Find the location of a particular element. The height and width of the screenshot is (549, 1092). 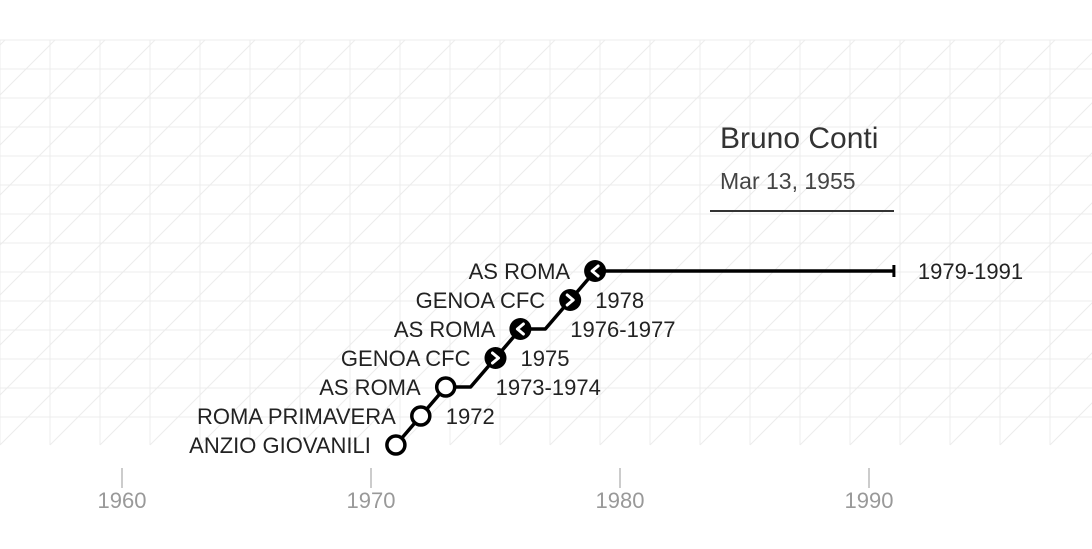

x-axis-tick-label: 1990 is located at coordinates (869, 500).